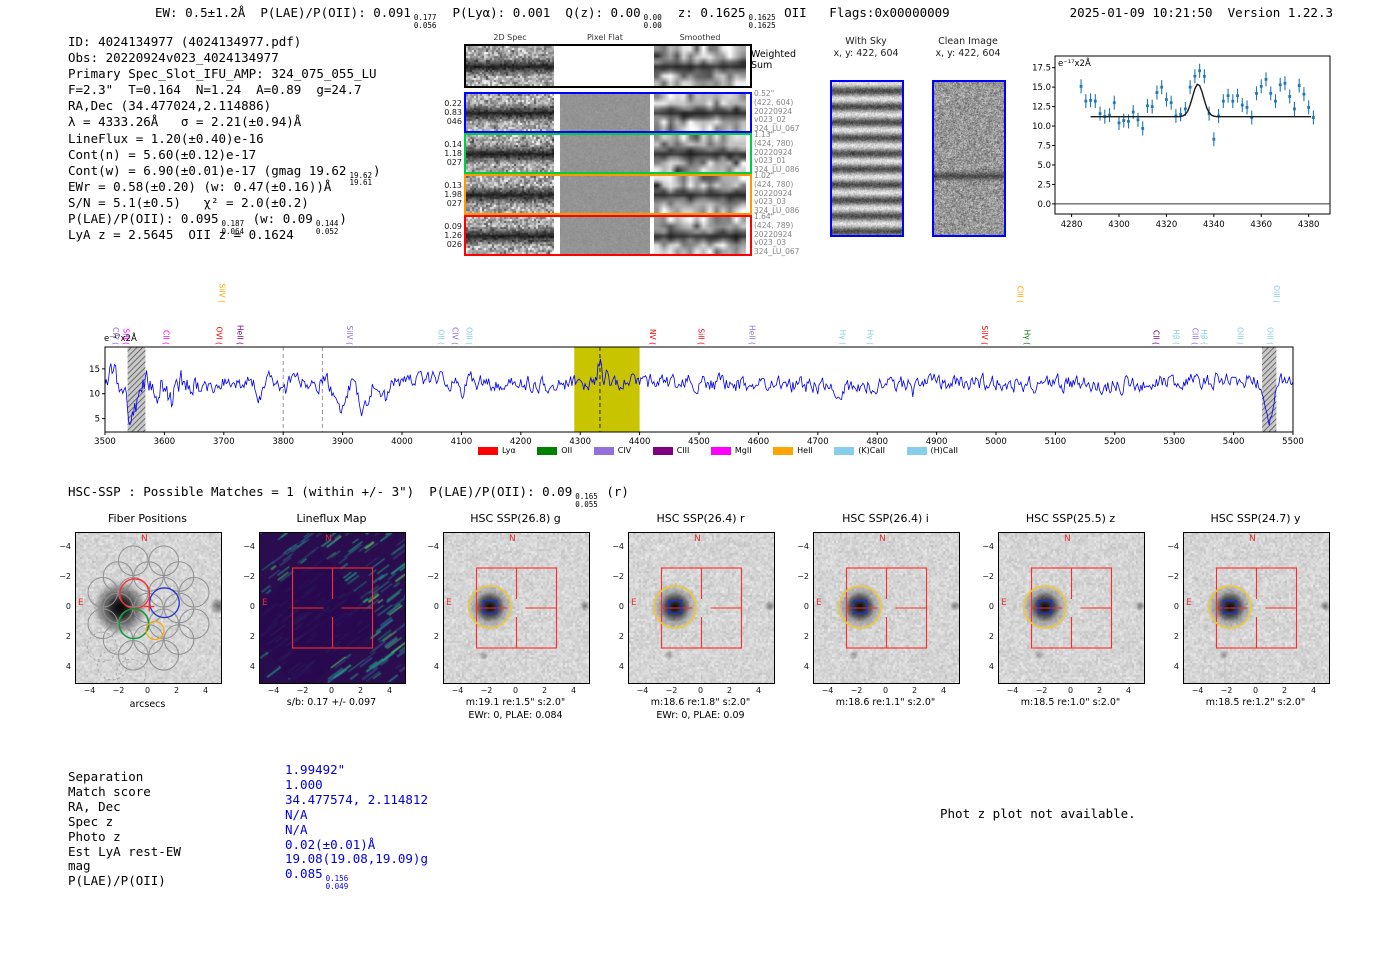 The image size is (1400, 953). I want to click on aperture-circle, so click(1230, 607).